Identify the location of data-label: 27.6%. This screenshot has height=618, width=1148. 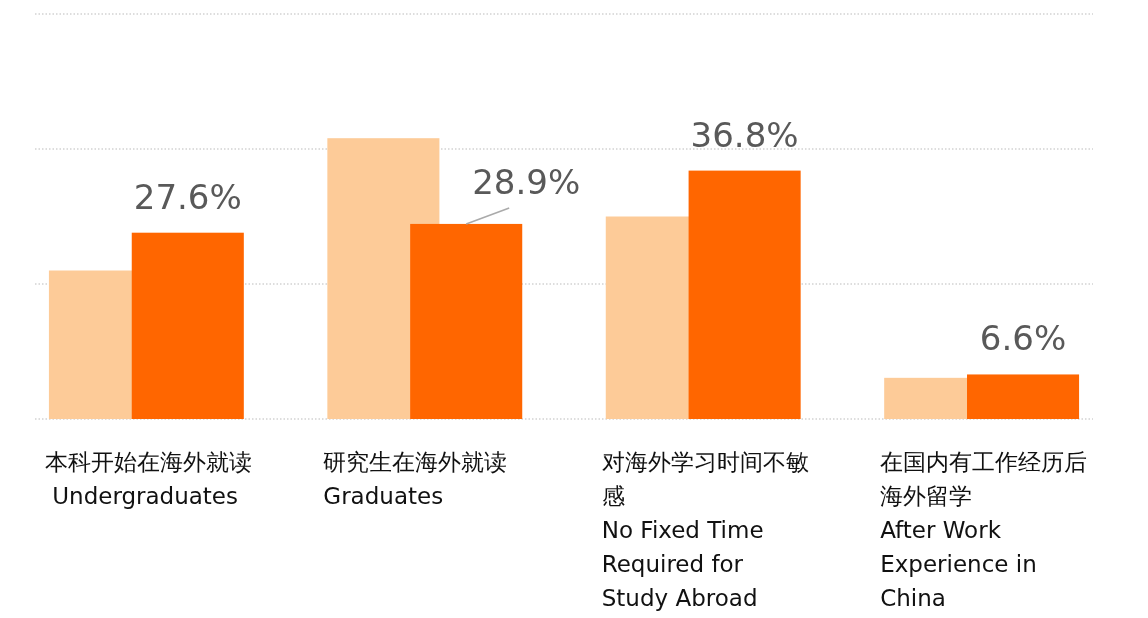
(187, 196).